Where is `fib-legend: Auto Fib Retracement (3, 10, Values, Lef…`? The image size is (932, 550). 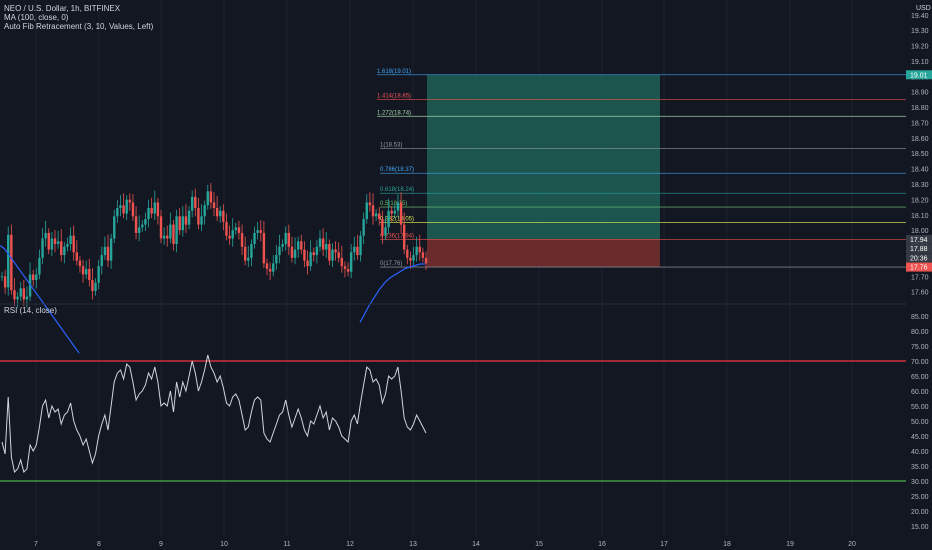
fib-legend: Auto Fib Retracement (3, 10, Values, Lef… is located at coordinates (79, 26).